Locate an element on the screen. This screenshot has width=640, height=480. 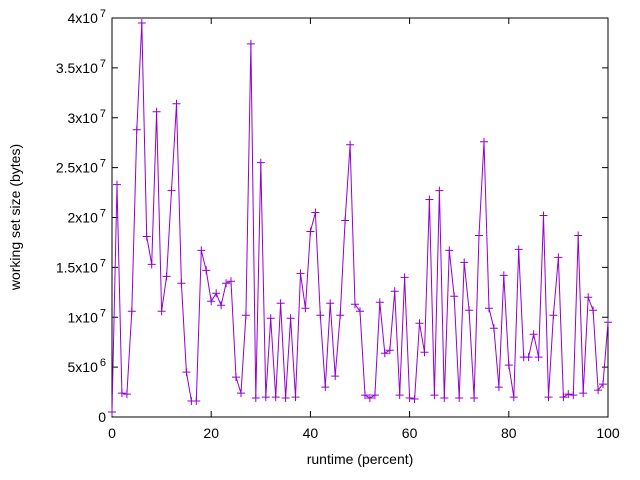
y-tick-label: 1.5x10 7 is located at coordinates (81, 266).